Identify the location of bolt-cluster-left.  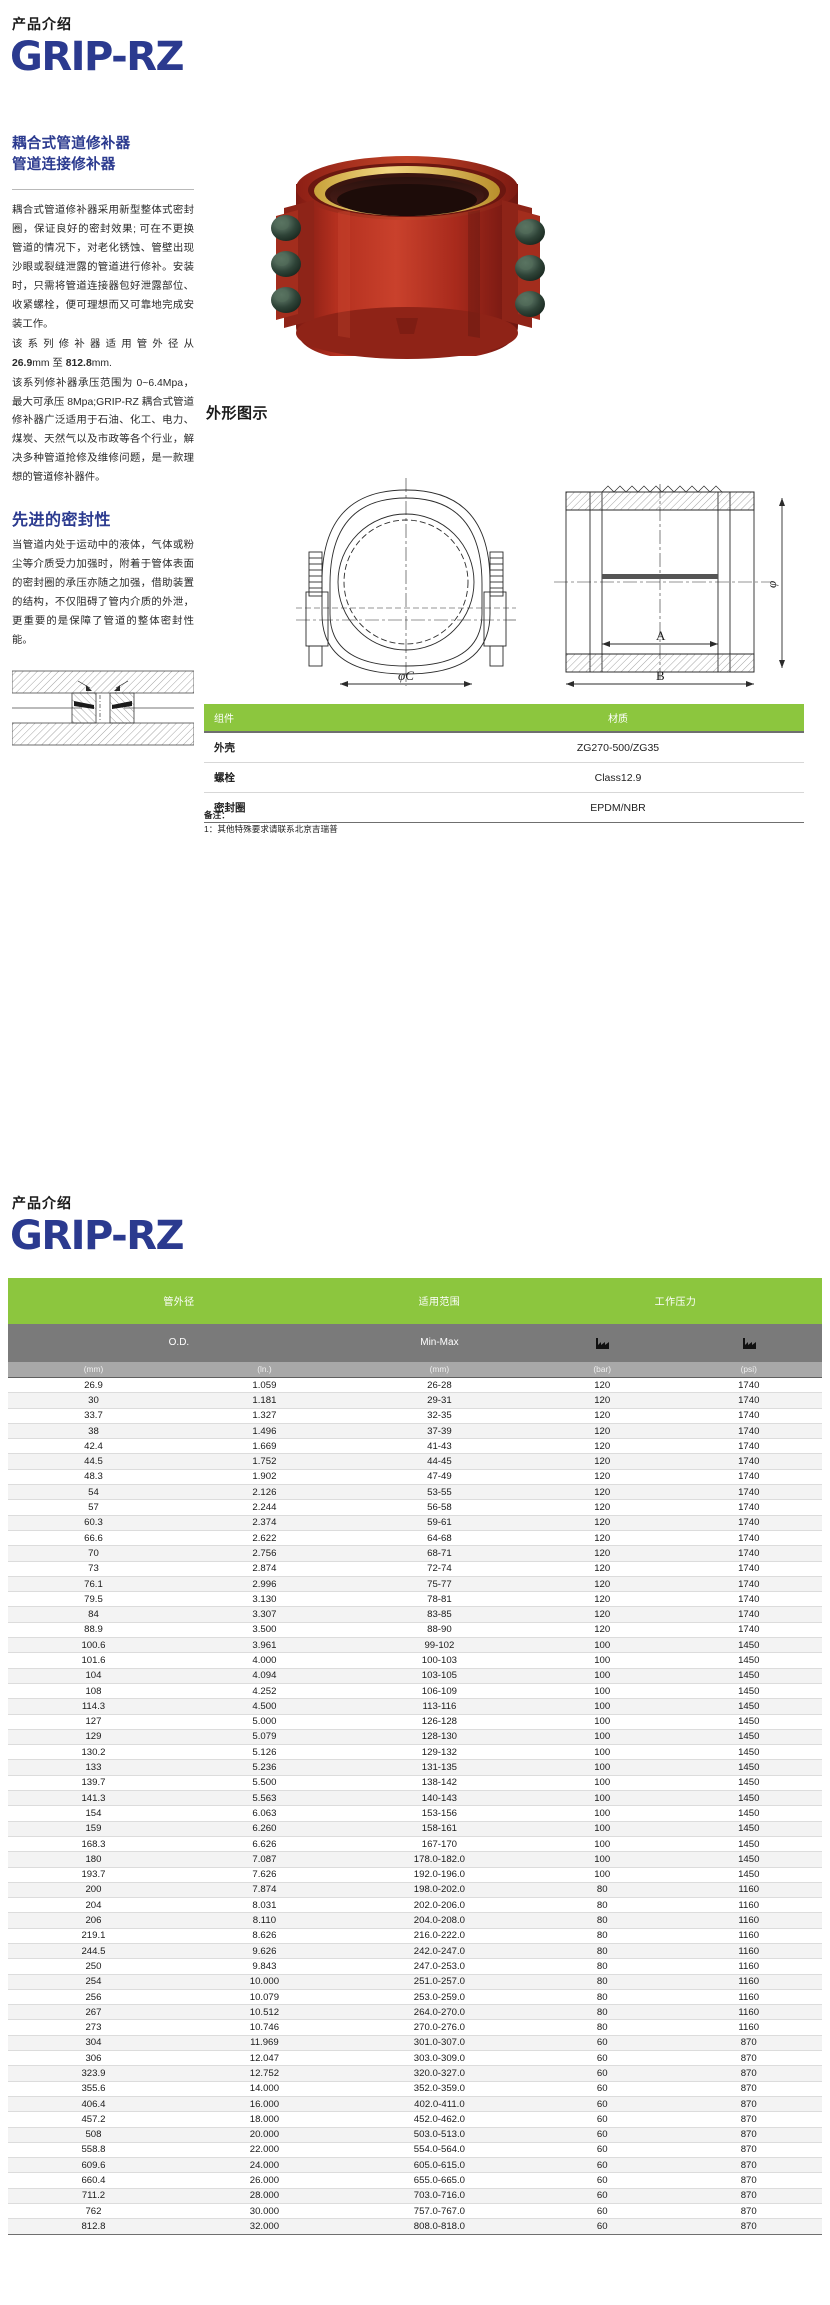
(286, 264).